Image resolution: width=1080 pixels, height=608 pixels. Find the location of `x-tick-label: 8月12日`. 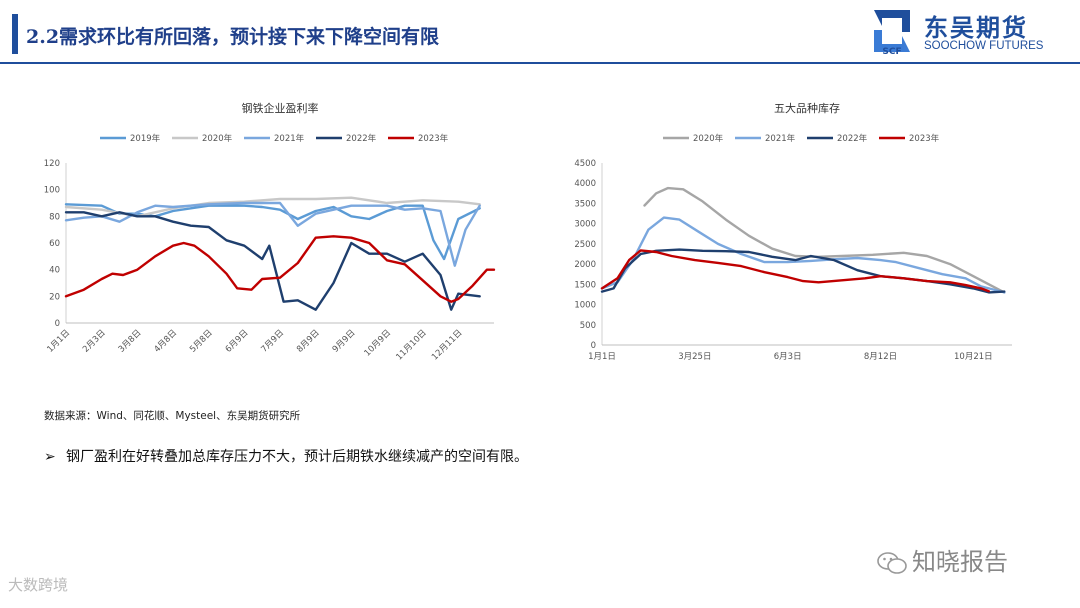

x-tick-label: 8月12日 is located at coordinates (880, 357).